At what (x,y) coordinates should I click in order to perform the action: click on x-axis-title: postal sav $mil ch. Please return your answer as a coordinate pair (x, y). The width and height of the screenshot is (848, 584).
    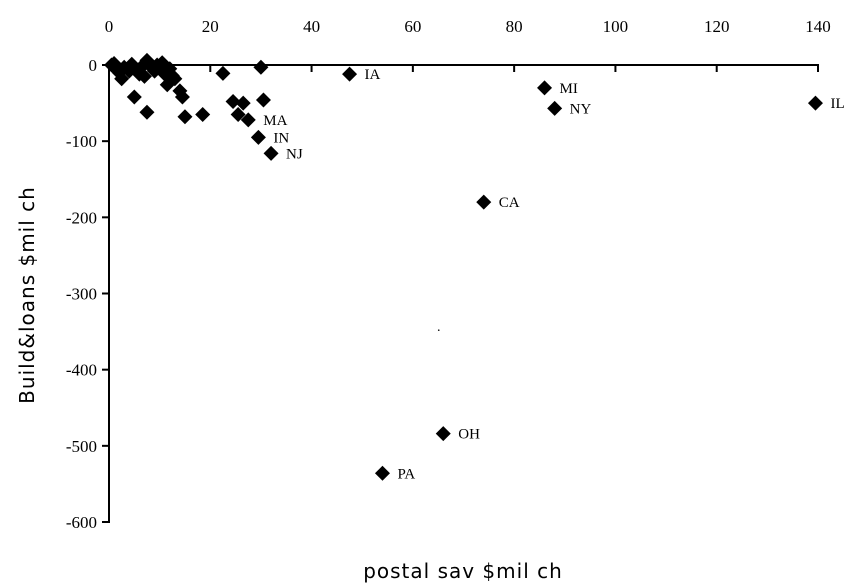
    Looking at the image, I should click on (463, 571).